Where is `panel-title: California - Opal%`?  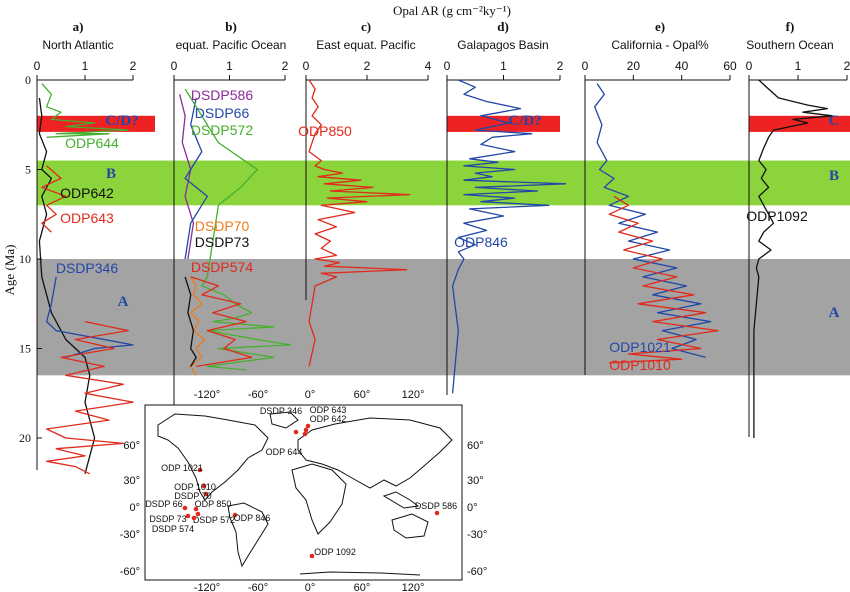
panel-title: California - Opal% is located at coordinates (660, 45).